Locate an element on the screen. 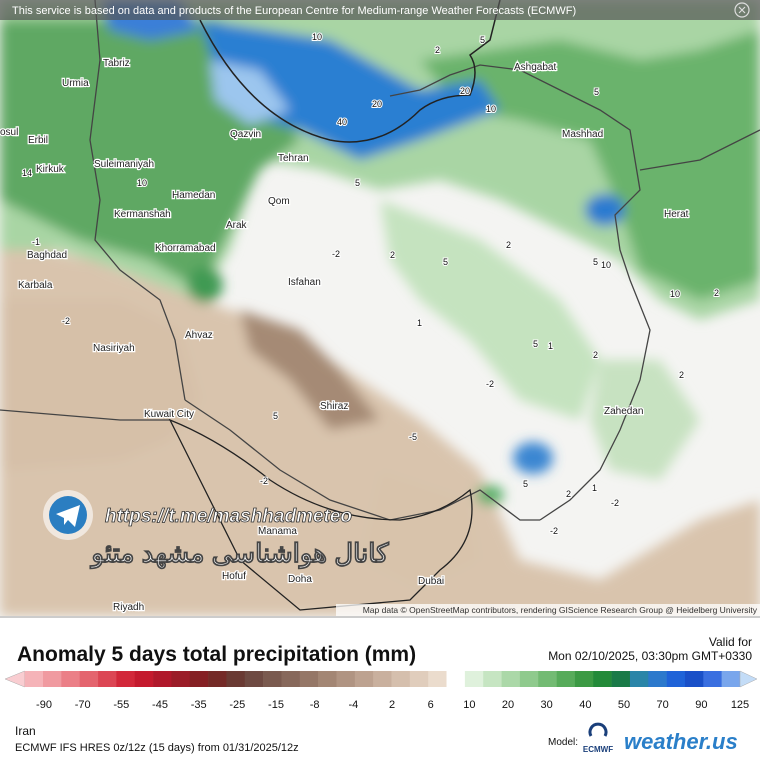 Image resolution: width=760 pixels, height=760 pixels. colorbar-tick-label: 30 is located at coordinates (547, 705).